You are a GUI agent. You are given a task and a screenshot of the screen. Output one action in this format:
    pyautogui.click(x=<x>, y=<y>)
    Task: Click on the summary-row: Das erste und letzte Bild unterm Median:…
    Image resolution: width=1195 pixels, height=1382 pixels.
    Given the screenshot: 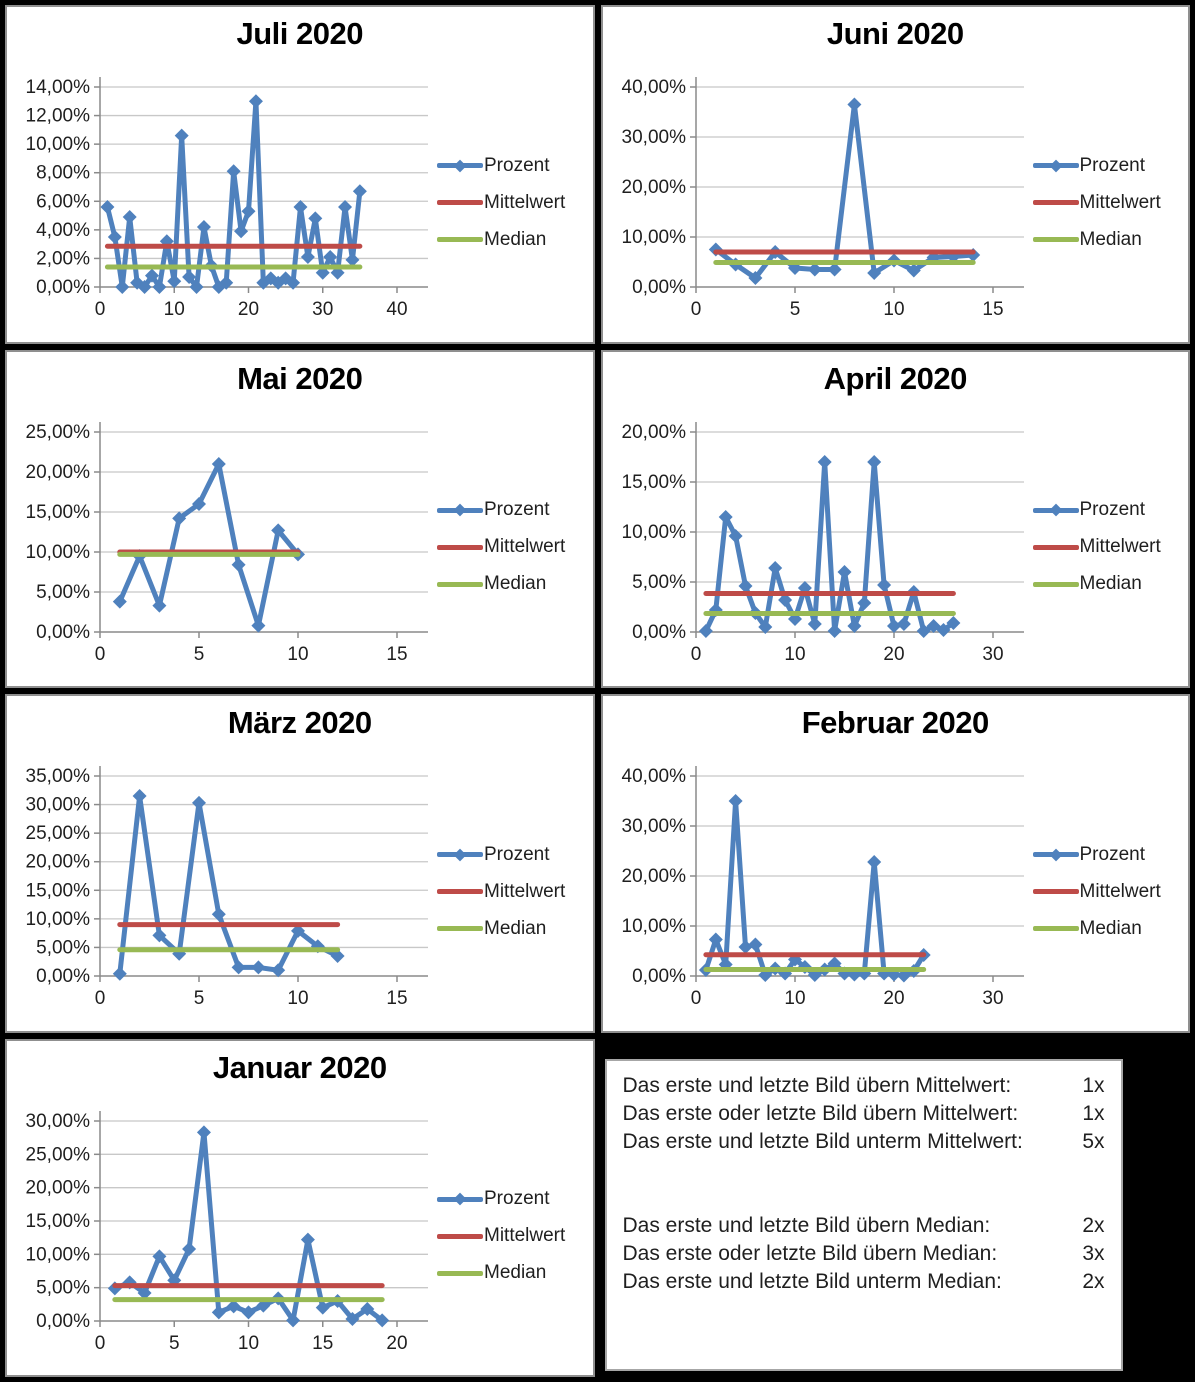 What is the action you would take?
    pyautogui.click(x=864, y=1282)
    